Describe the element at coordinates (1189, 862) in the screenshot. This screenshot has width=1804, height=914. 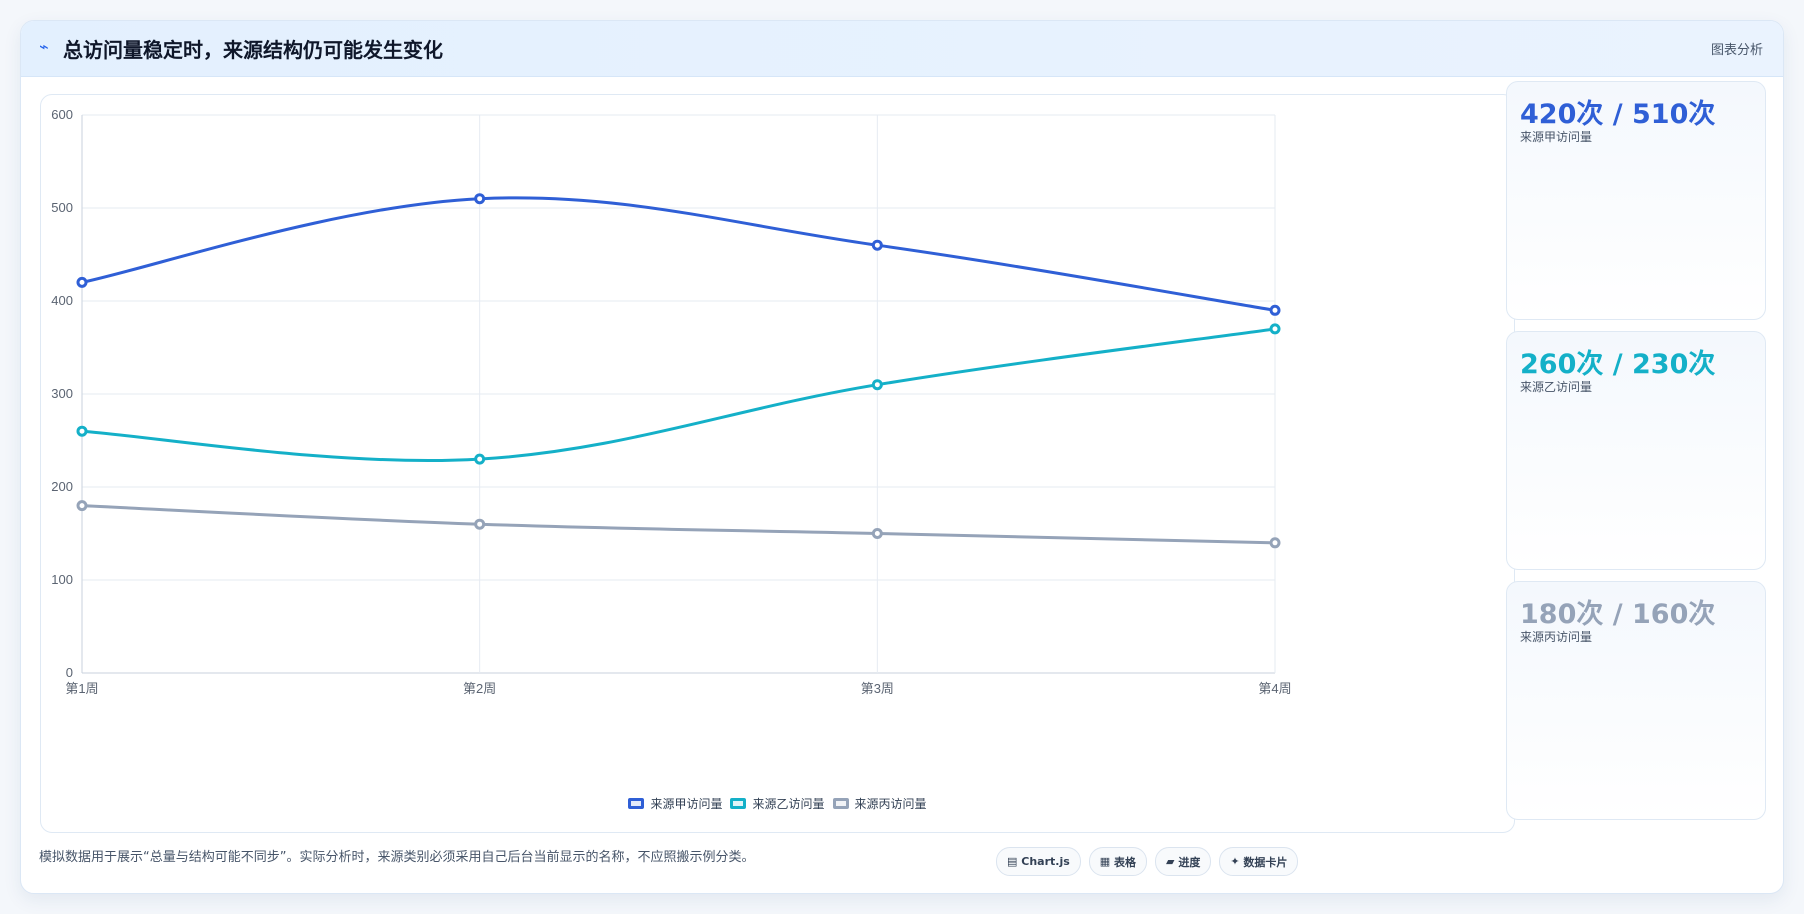
I see `pill-label: 进度` at that location.